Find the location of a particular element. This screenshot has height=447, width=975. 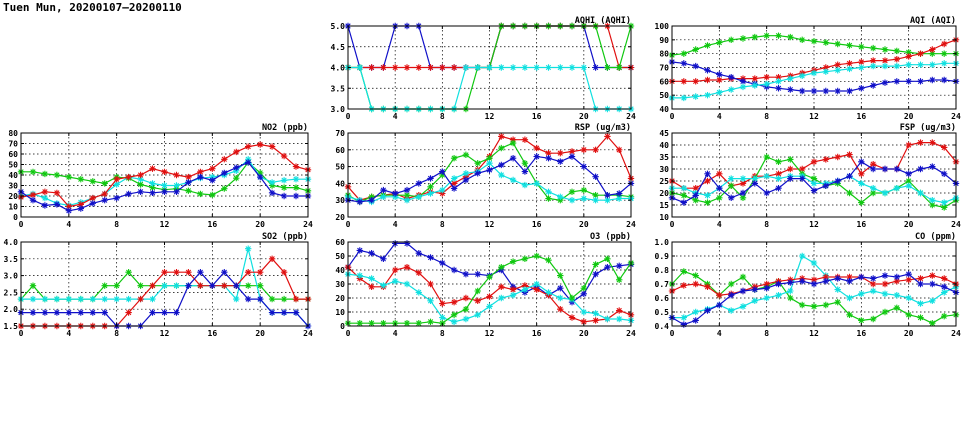

y-tick-label: 20 is located at coordinates (340, 217).